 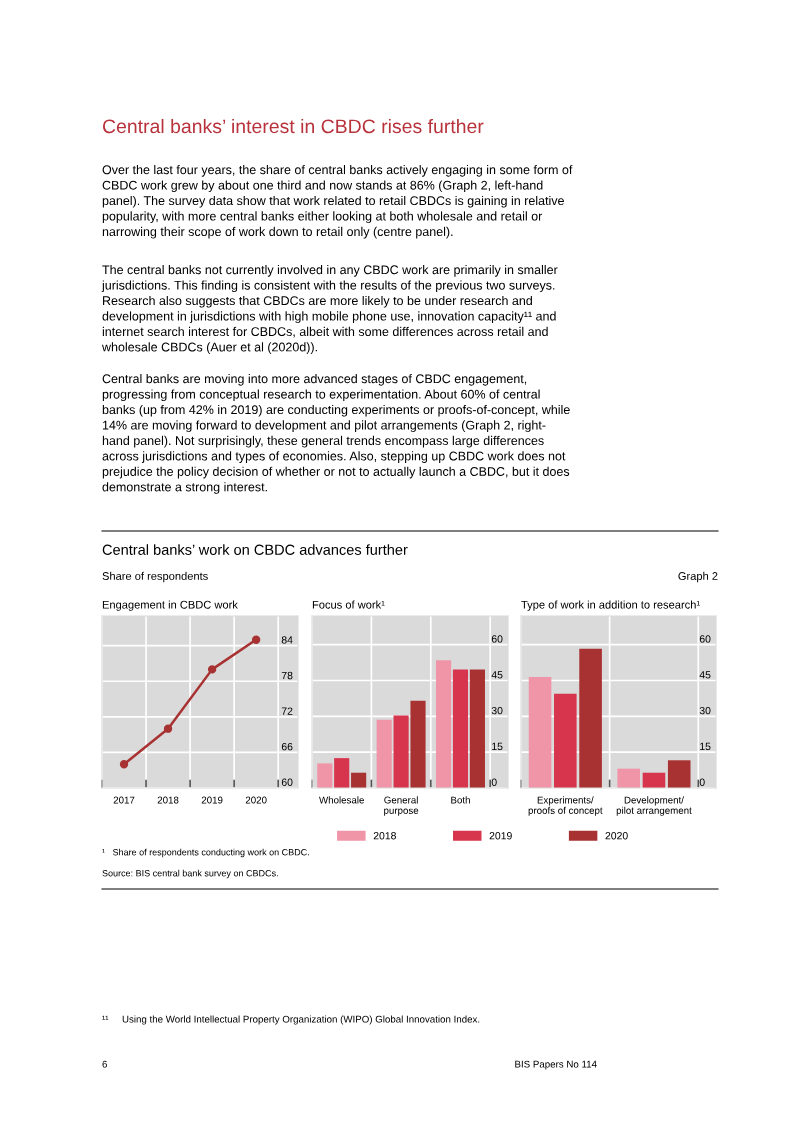 What do you see at coordinates (287, 675) in the screenshot?
I see `y-tick-label: 78` at bounding box center [287, 675].